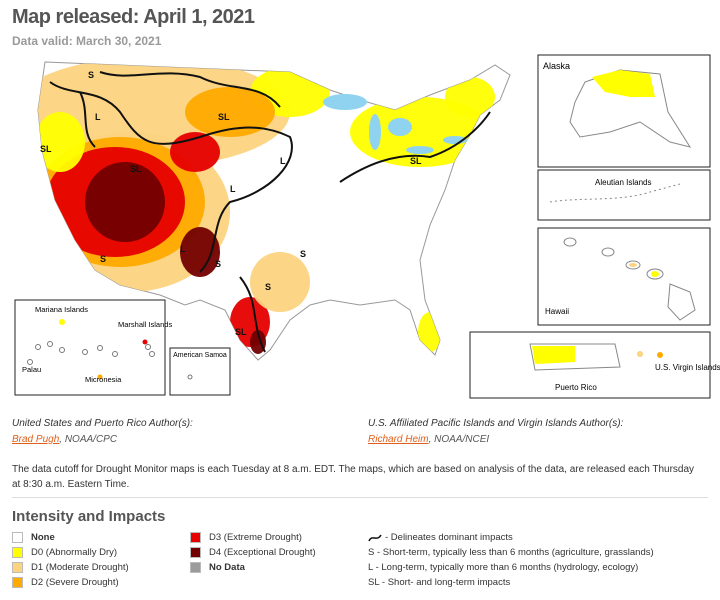 The width and height of the screenshot is (720, 600). What do you see at coordinates (75, 582) in the screenshot?
I see `legend-label: D2 (Severe Drought)` at bounding box center [75, 582].